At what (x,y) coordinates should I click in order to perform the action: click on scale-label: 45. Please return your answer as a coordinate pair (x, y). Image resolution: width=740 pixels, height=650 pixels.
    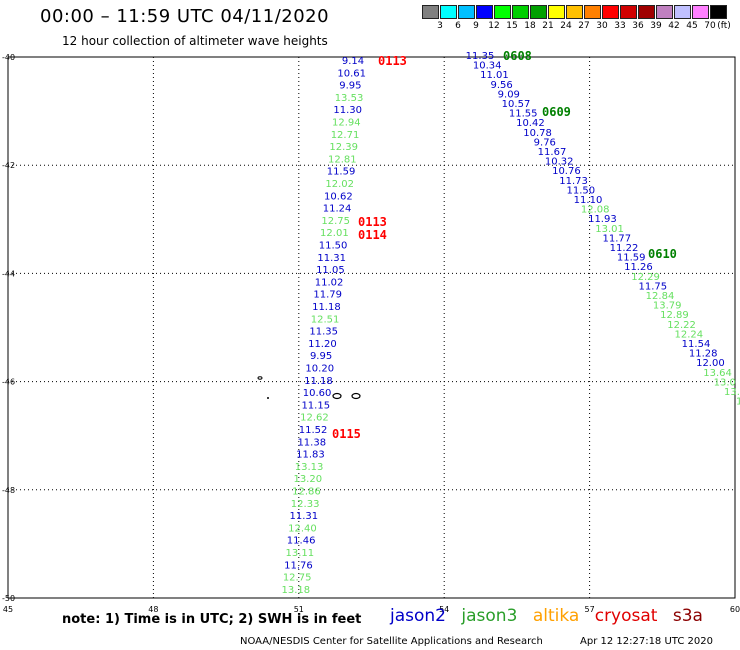
    Looking at the image, I should click on (692, 26).